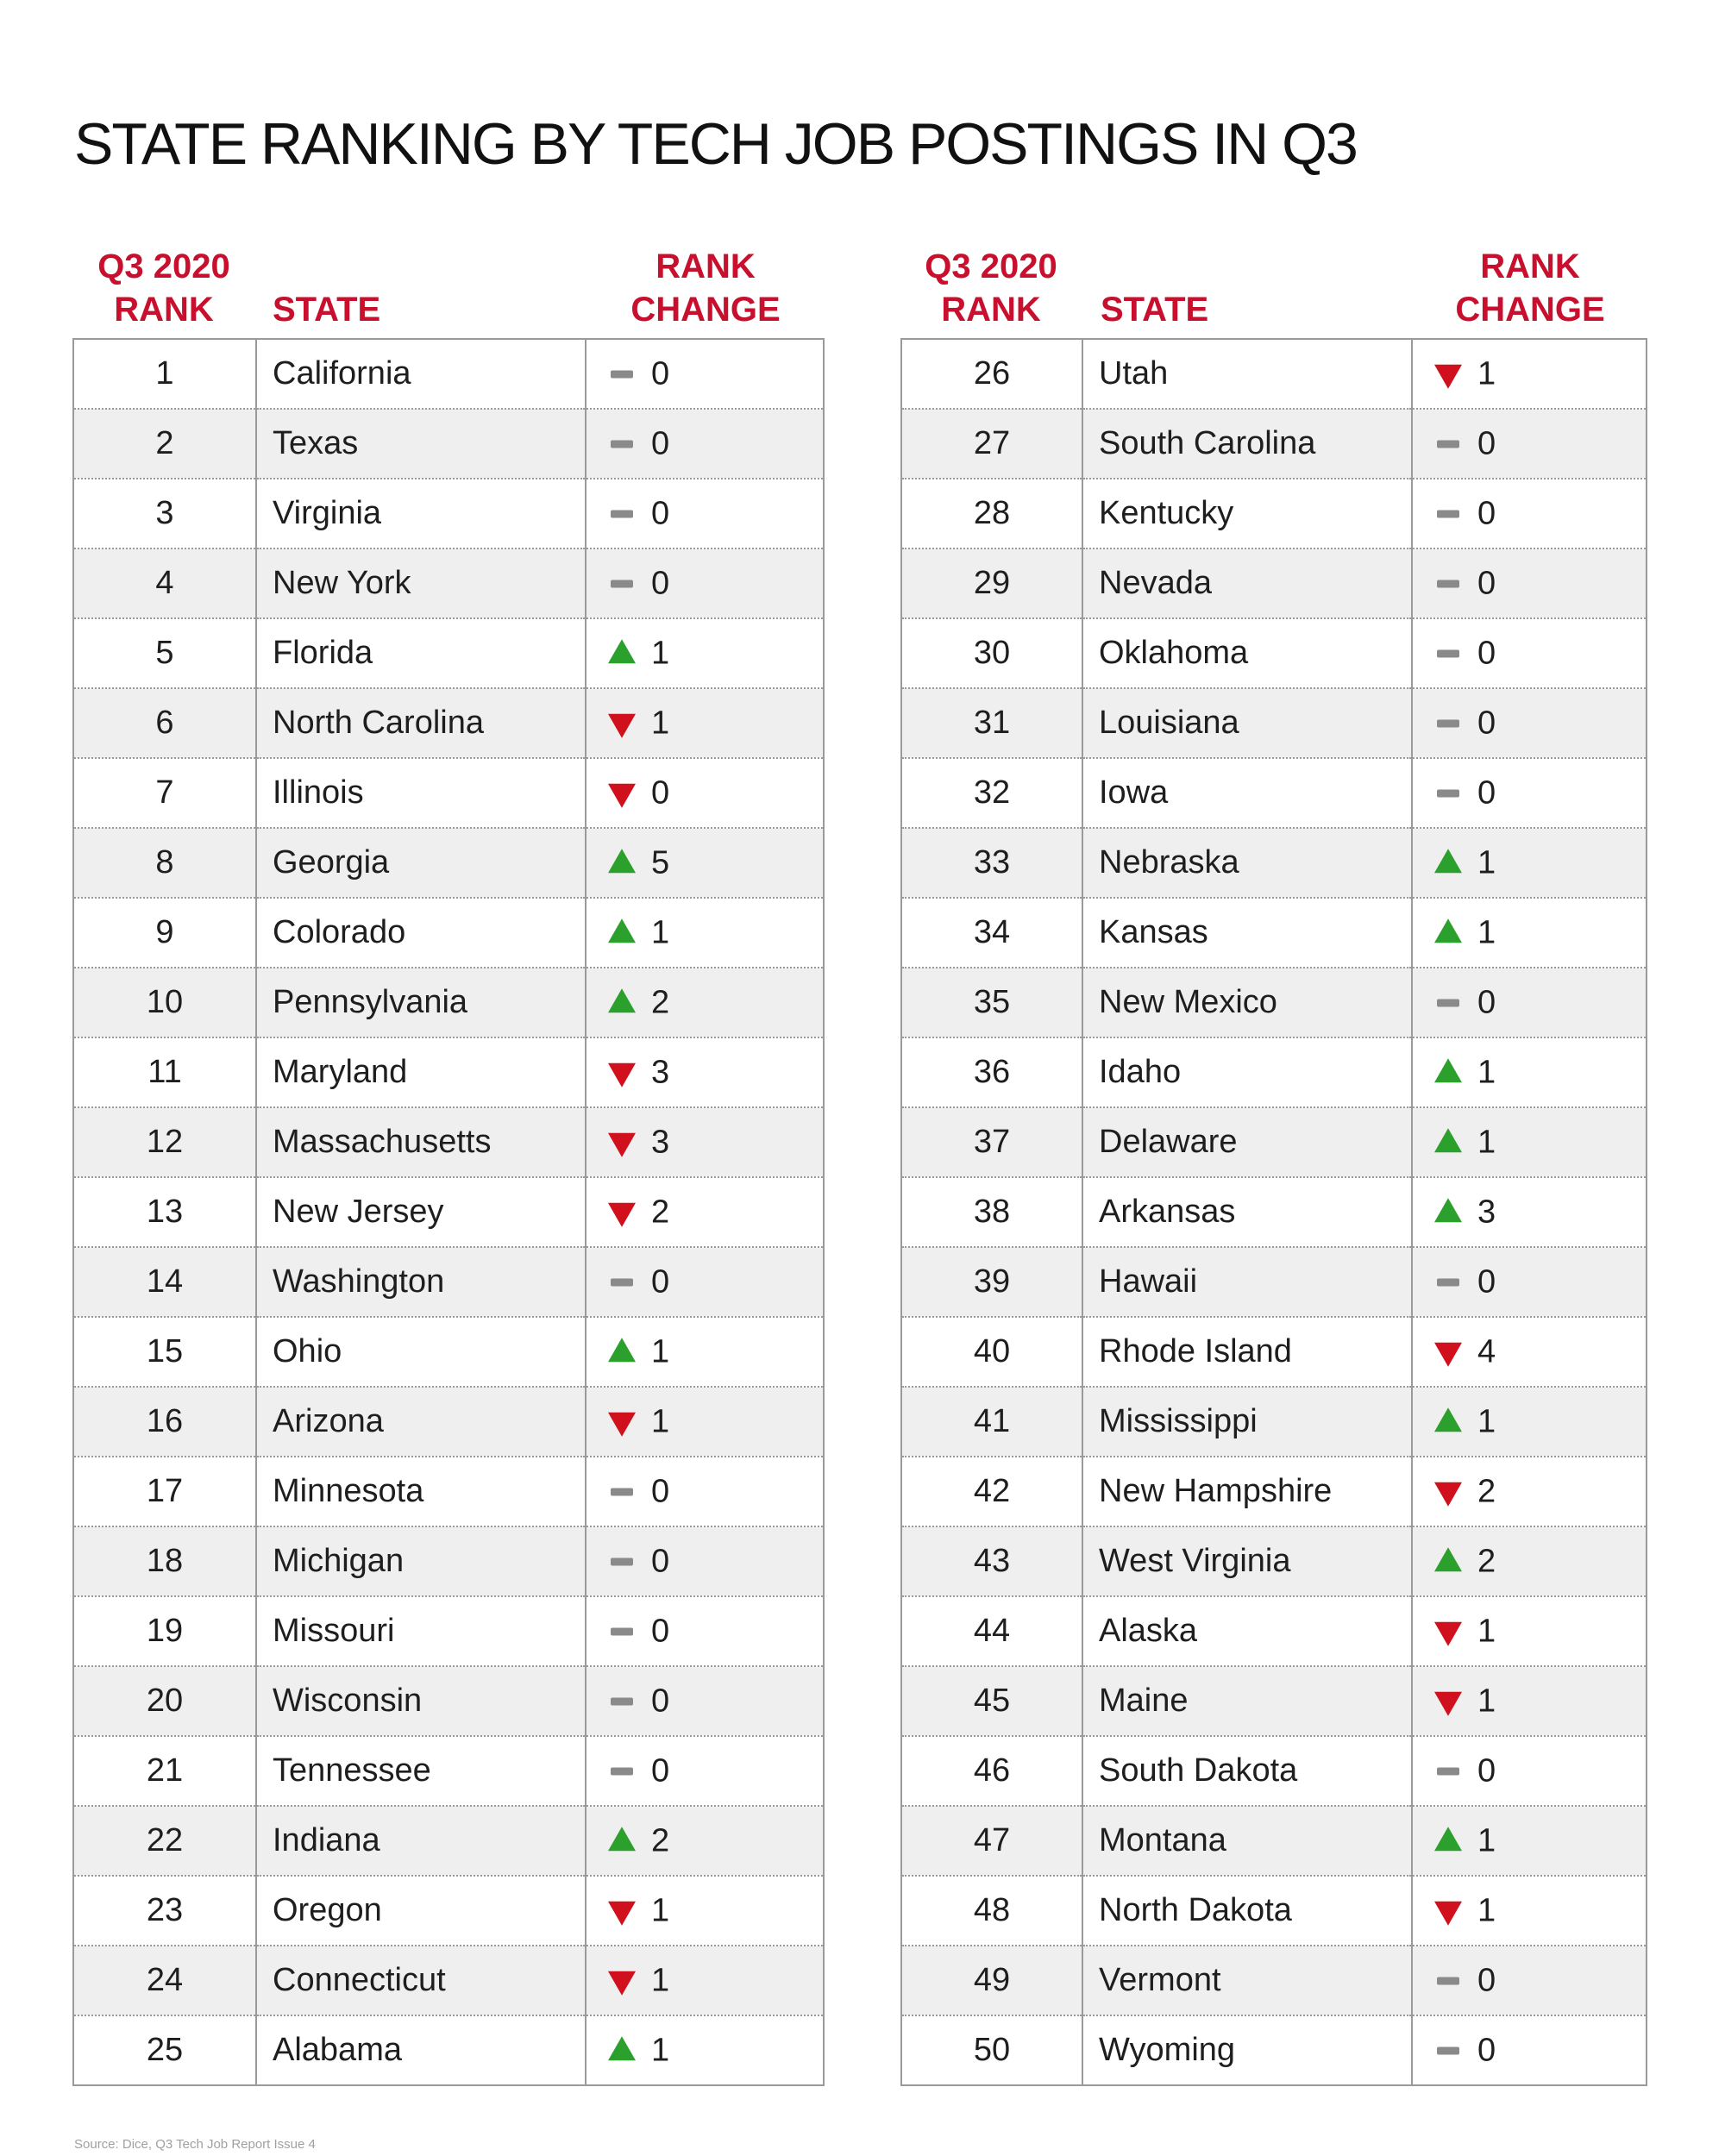 Image resolution: width=1725 pixels, height=2156 pixels. Describe the element at coordinates (448, 374) in the screenshot. I see `table-row: 1 California 0` at that location.